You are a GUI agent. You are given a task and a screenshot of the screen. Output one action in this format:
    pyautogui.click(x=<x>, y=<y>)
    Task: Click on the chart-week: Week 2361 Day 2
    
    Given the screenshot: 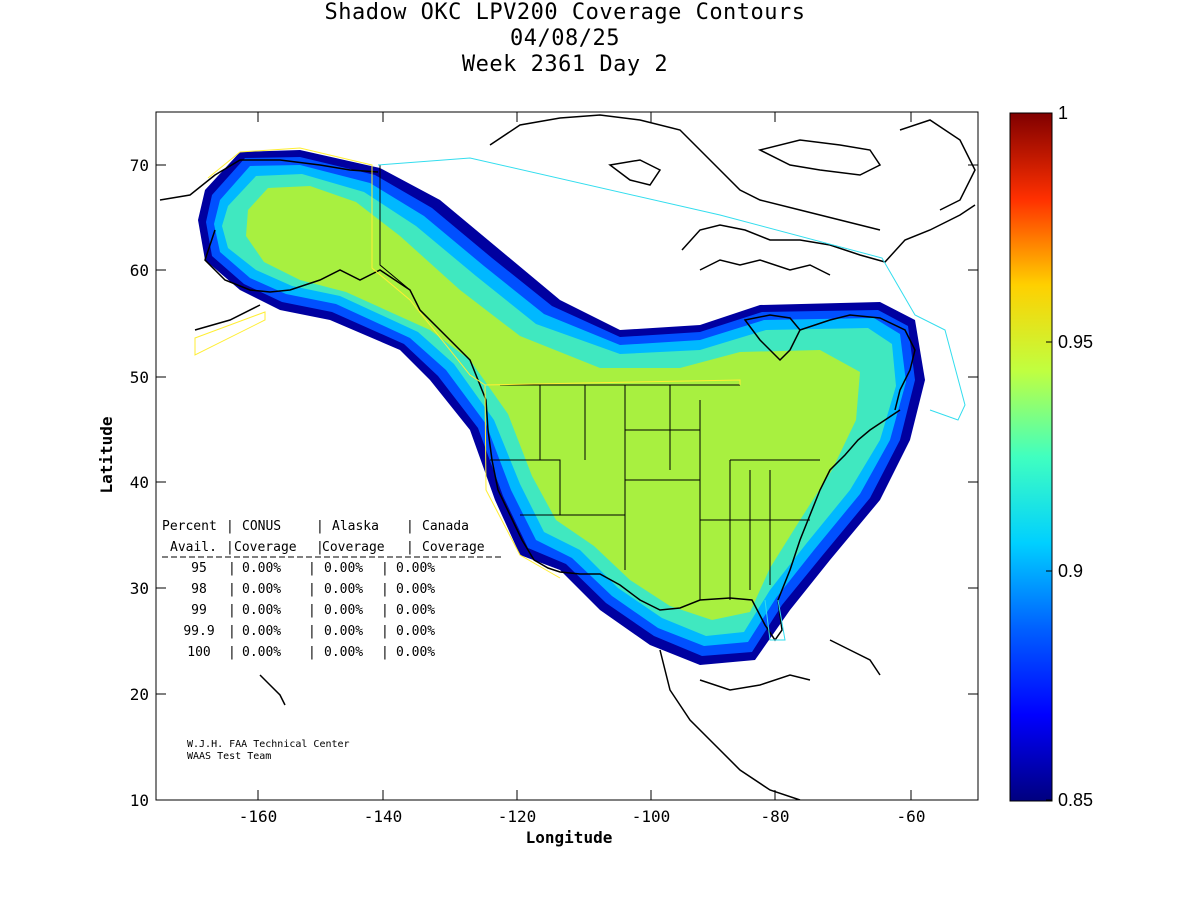 What is the action you would take?
    pyautogui.click(x=565, y=64)
    